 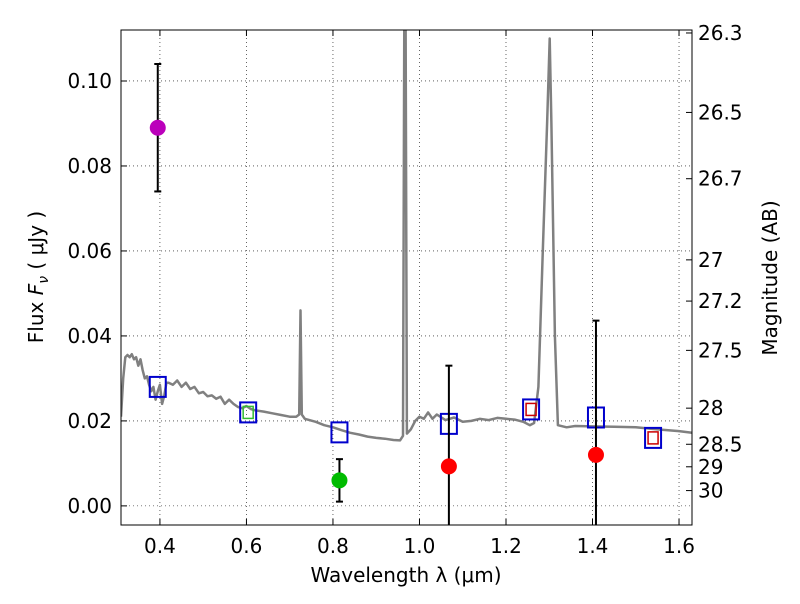 What do you see at coordinates (89, 81) in the screenshot?
I see `y-tick-label: 0.10` at bounding box center [89, 81].